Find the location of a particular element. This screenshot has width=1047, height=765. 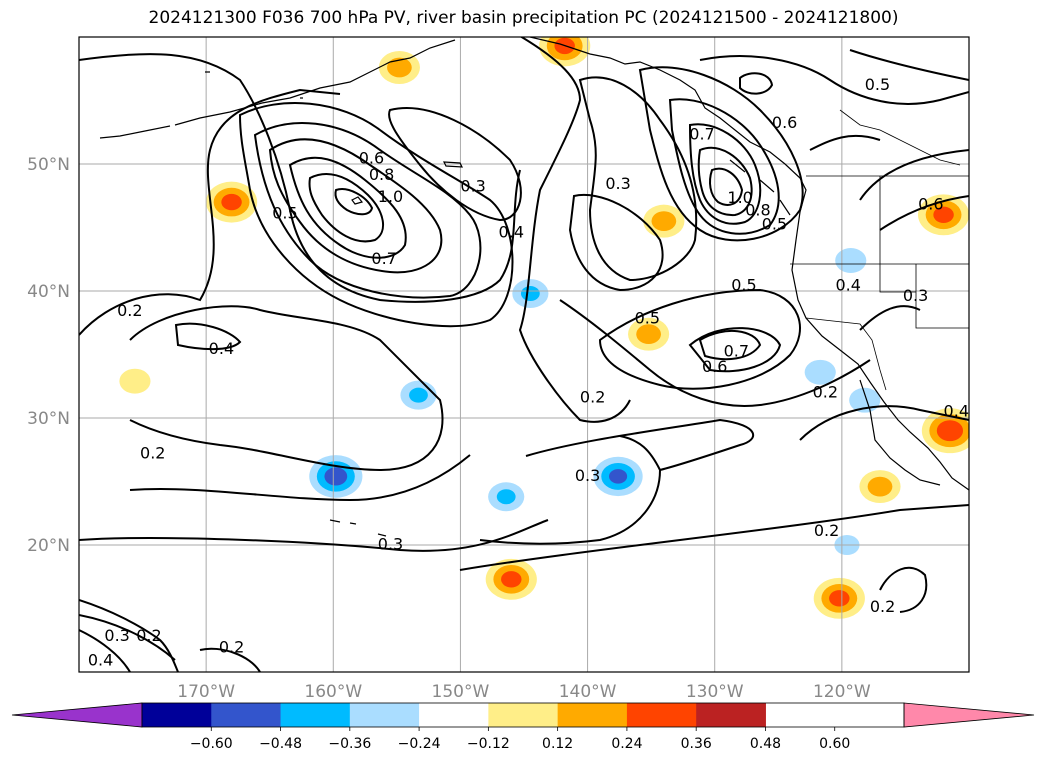

colorbar-extend-low is located at coordinates (77, 715).